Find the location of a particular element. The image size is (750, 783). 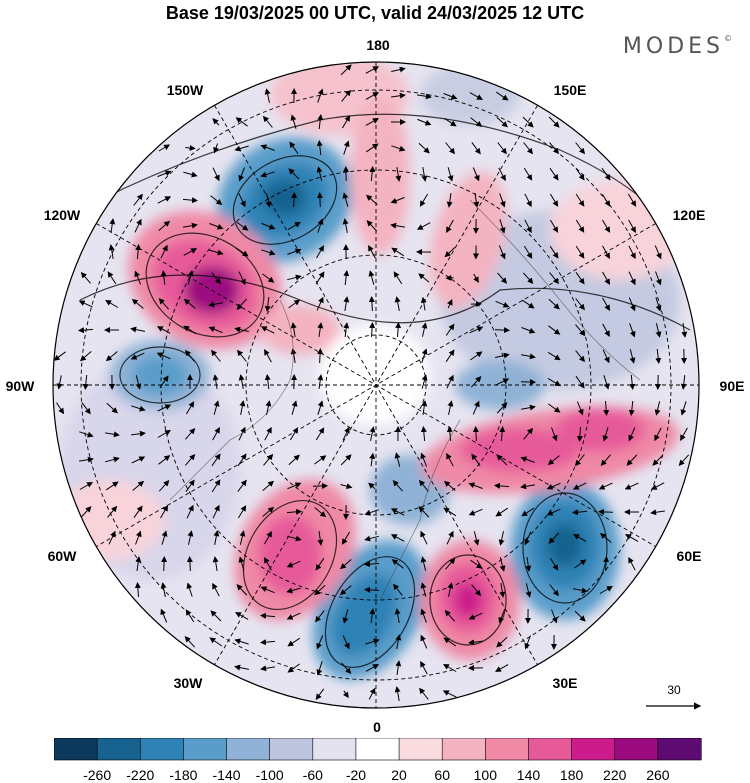

colorbar-tick-label: -60 is located at coordinates (313, 774).